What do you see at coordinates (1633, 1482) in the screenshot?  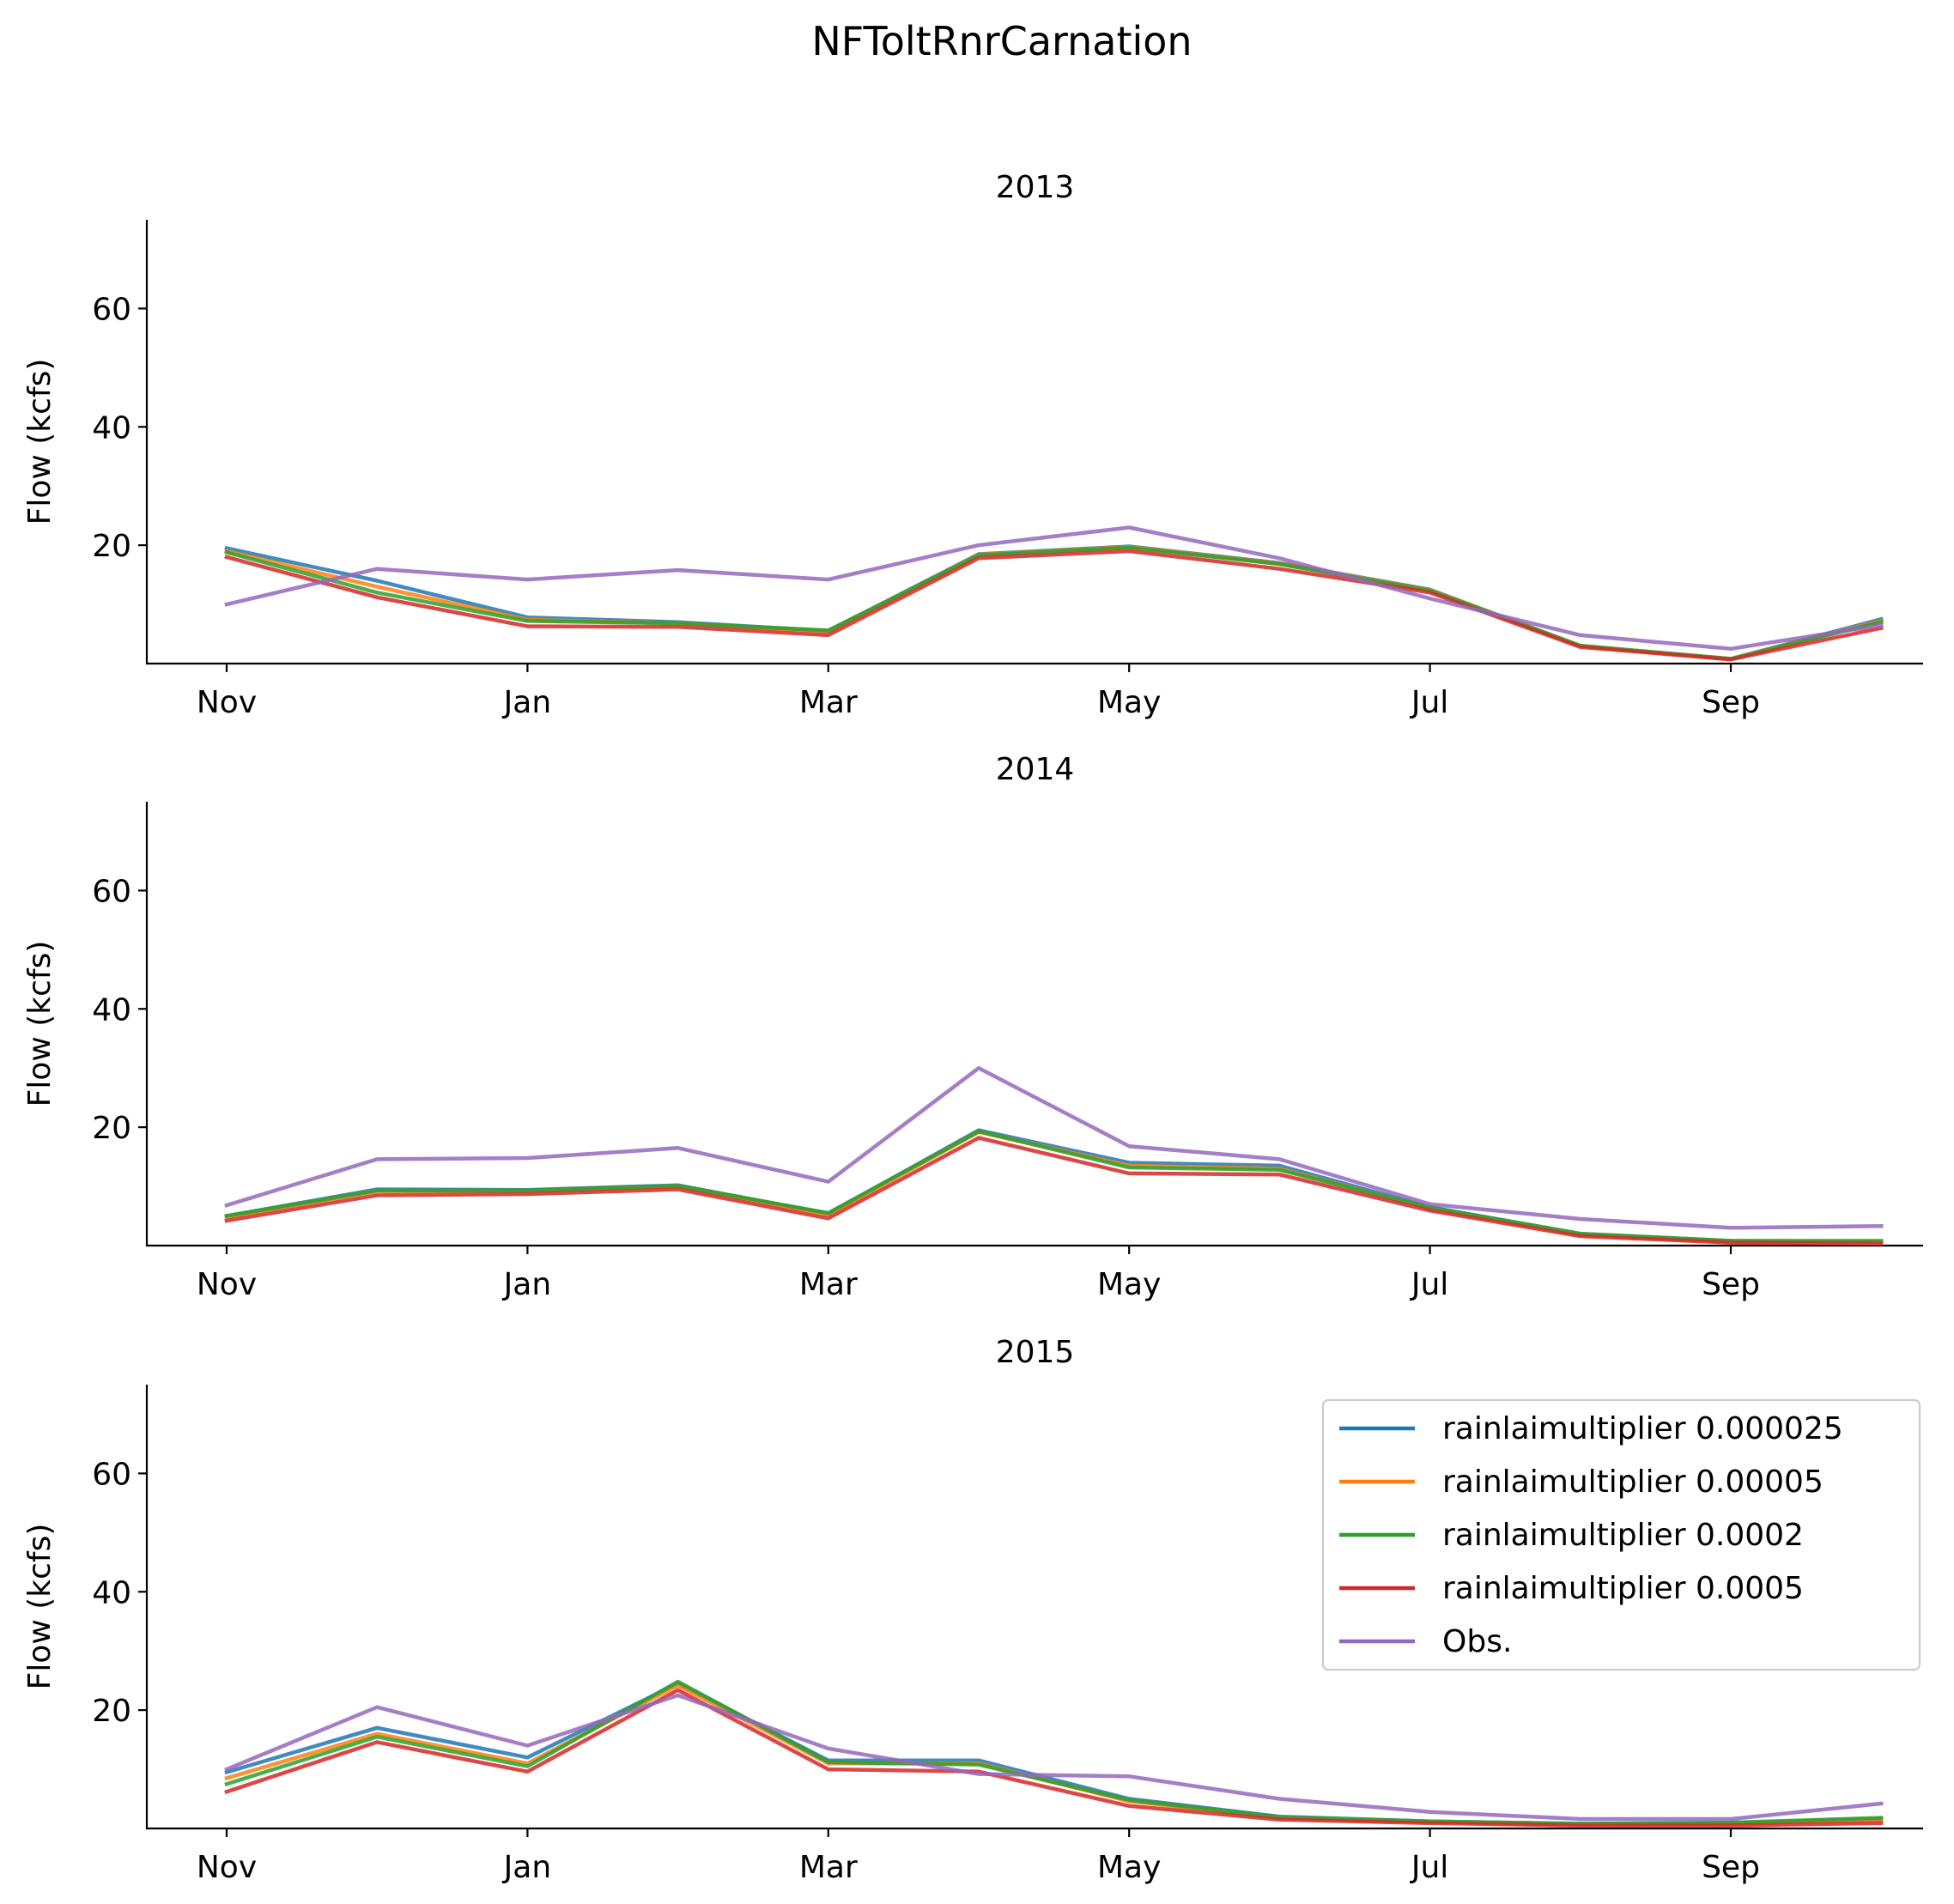 I see `legend-entry-label: rainlaimultiplier 0.00005` at bounding box center [1633, 1482].